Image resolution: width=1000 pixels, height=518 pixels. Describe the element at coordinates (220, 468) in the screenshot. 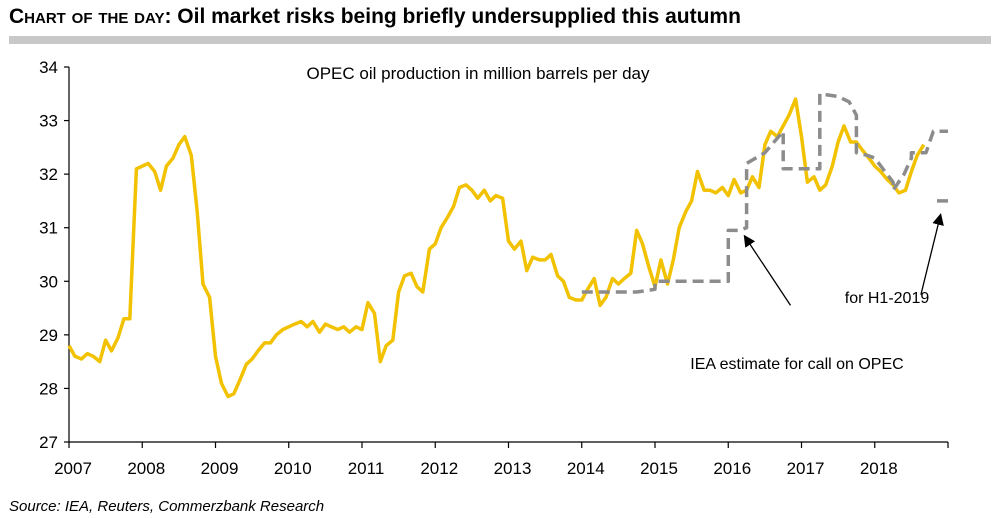

I see `x-tick-label: 2009` at that location.